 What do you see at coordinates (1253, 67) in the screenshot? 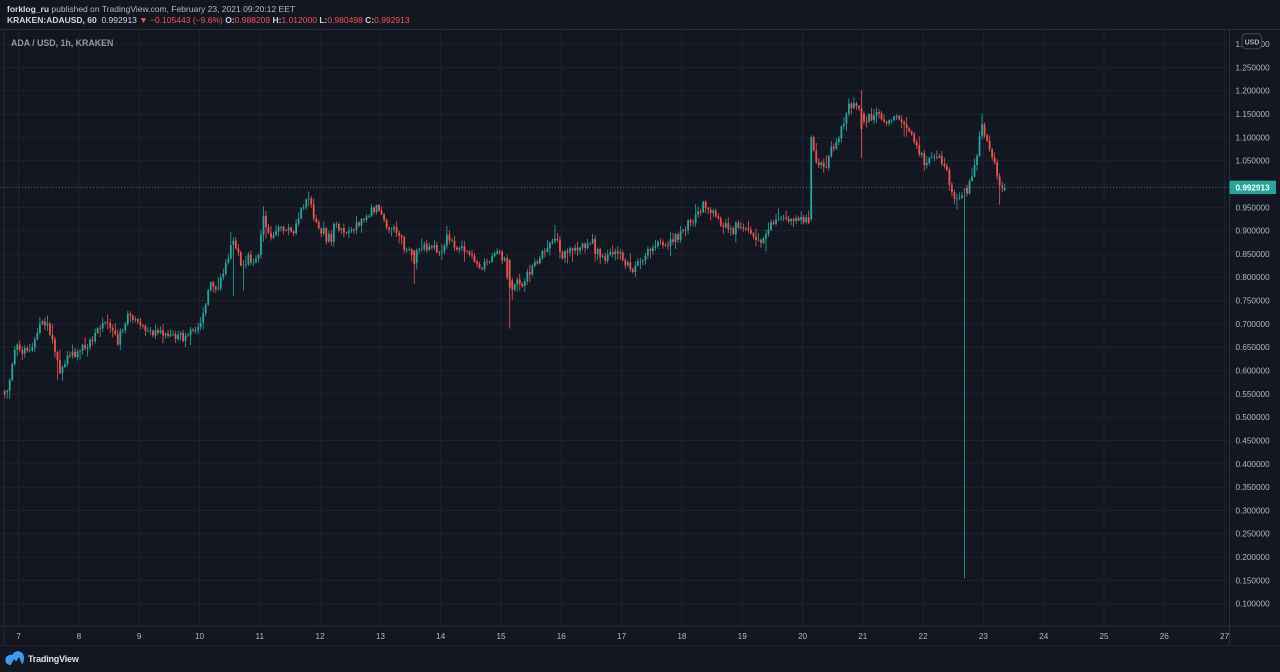
I see `svg-text: 1.250000` at bounding box center [1253, 67].